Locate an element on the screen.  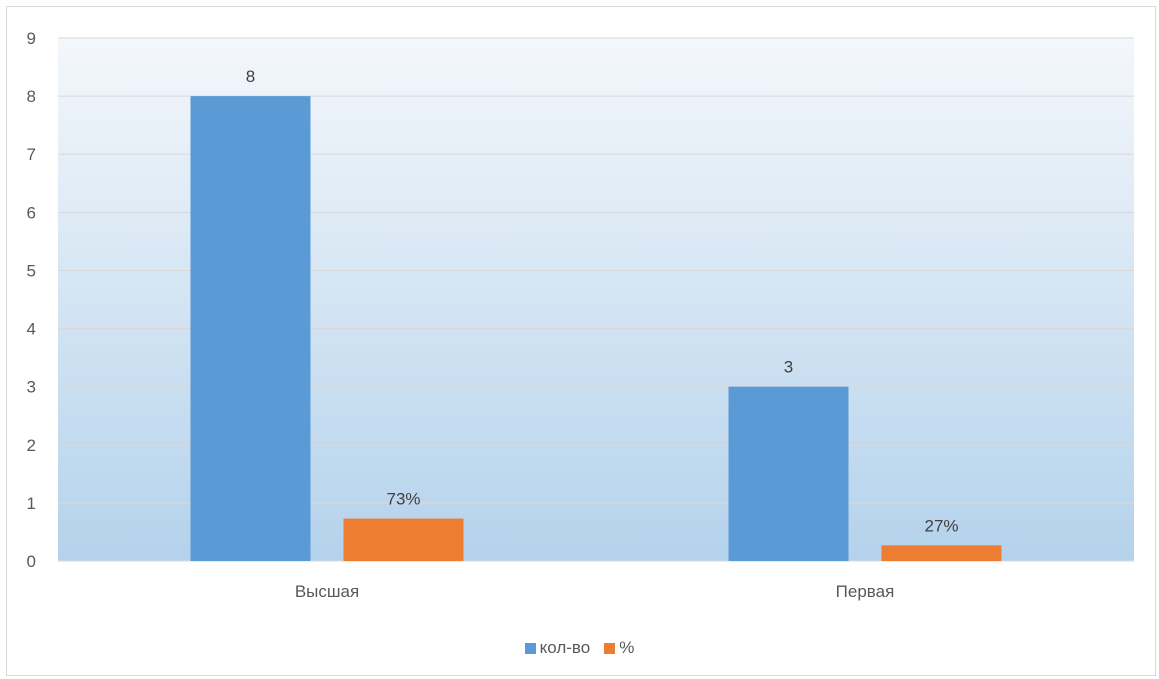
legend-item: кол-во is located at coordinates (557, 648).